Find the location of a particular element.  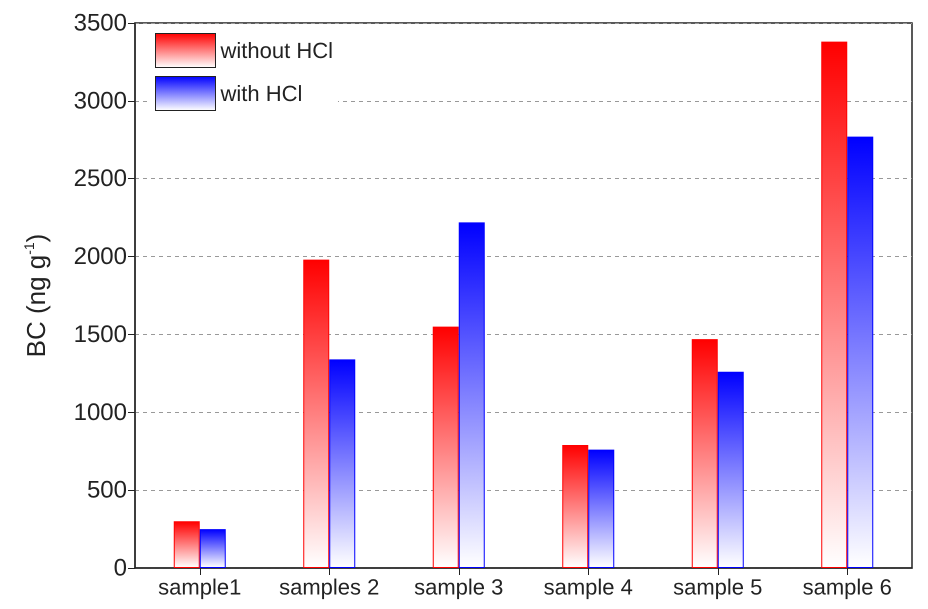

x-tick-label: sample 6 is located at coordinates (847, 587).